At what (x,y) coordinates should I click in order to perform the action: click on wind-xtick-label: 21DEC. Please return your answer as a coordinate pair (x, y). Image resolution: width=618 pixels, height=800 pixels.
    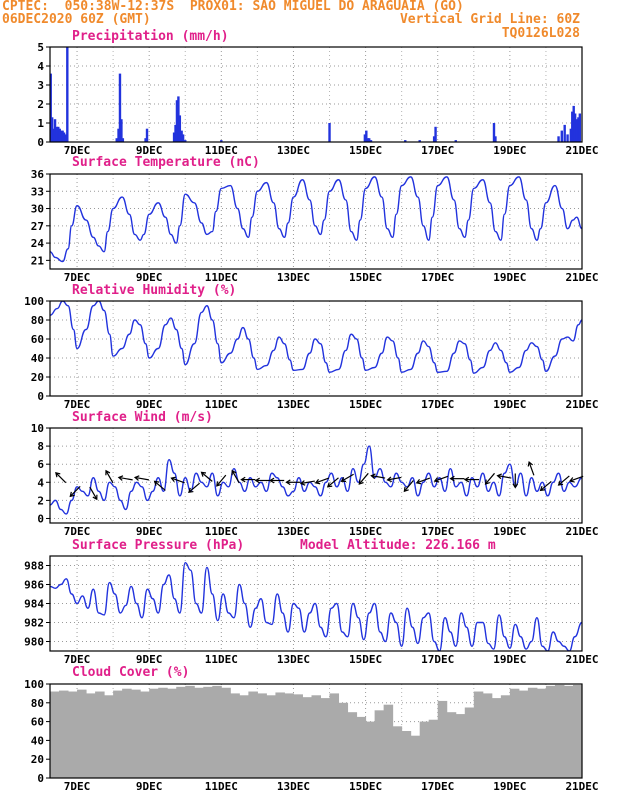
    Looking at the image, I should click on (581, 531).